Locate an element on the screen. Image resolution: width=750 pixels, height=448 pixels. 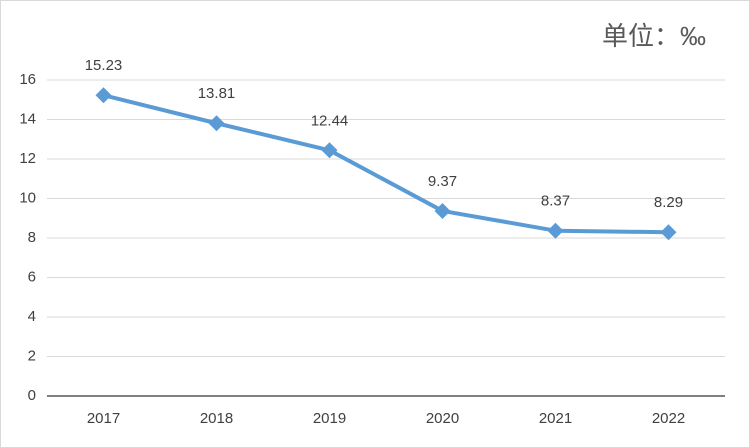
y-tick-label: 16 is located at coordinates (27, 79).